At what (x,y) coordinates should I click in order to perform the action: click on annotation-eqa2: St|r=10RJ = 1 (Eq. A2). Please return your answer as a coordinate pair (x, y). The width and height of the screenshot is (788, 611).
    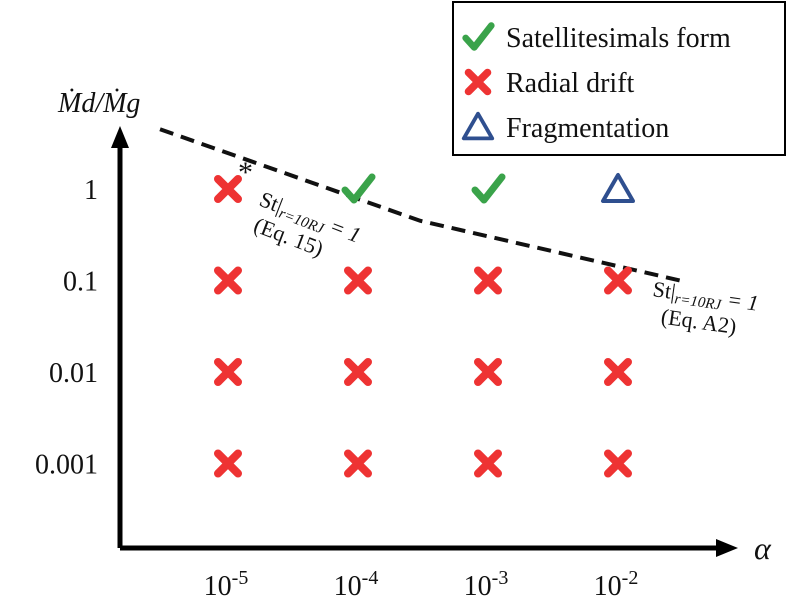
    Looking at the image, I should click on (705, 307).